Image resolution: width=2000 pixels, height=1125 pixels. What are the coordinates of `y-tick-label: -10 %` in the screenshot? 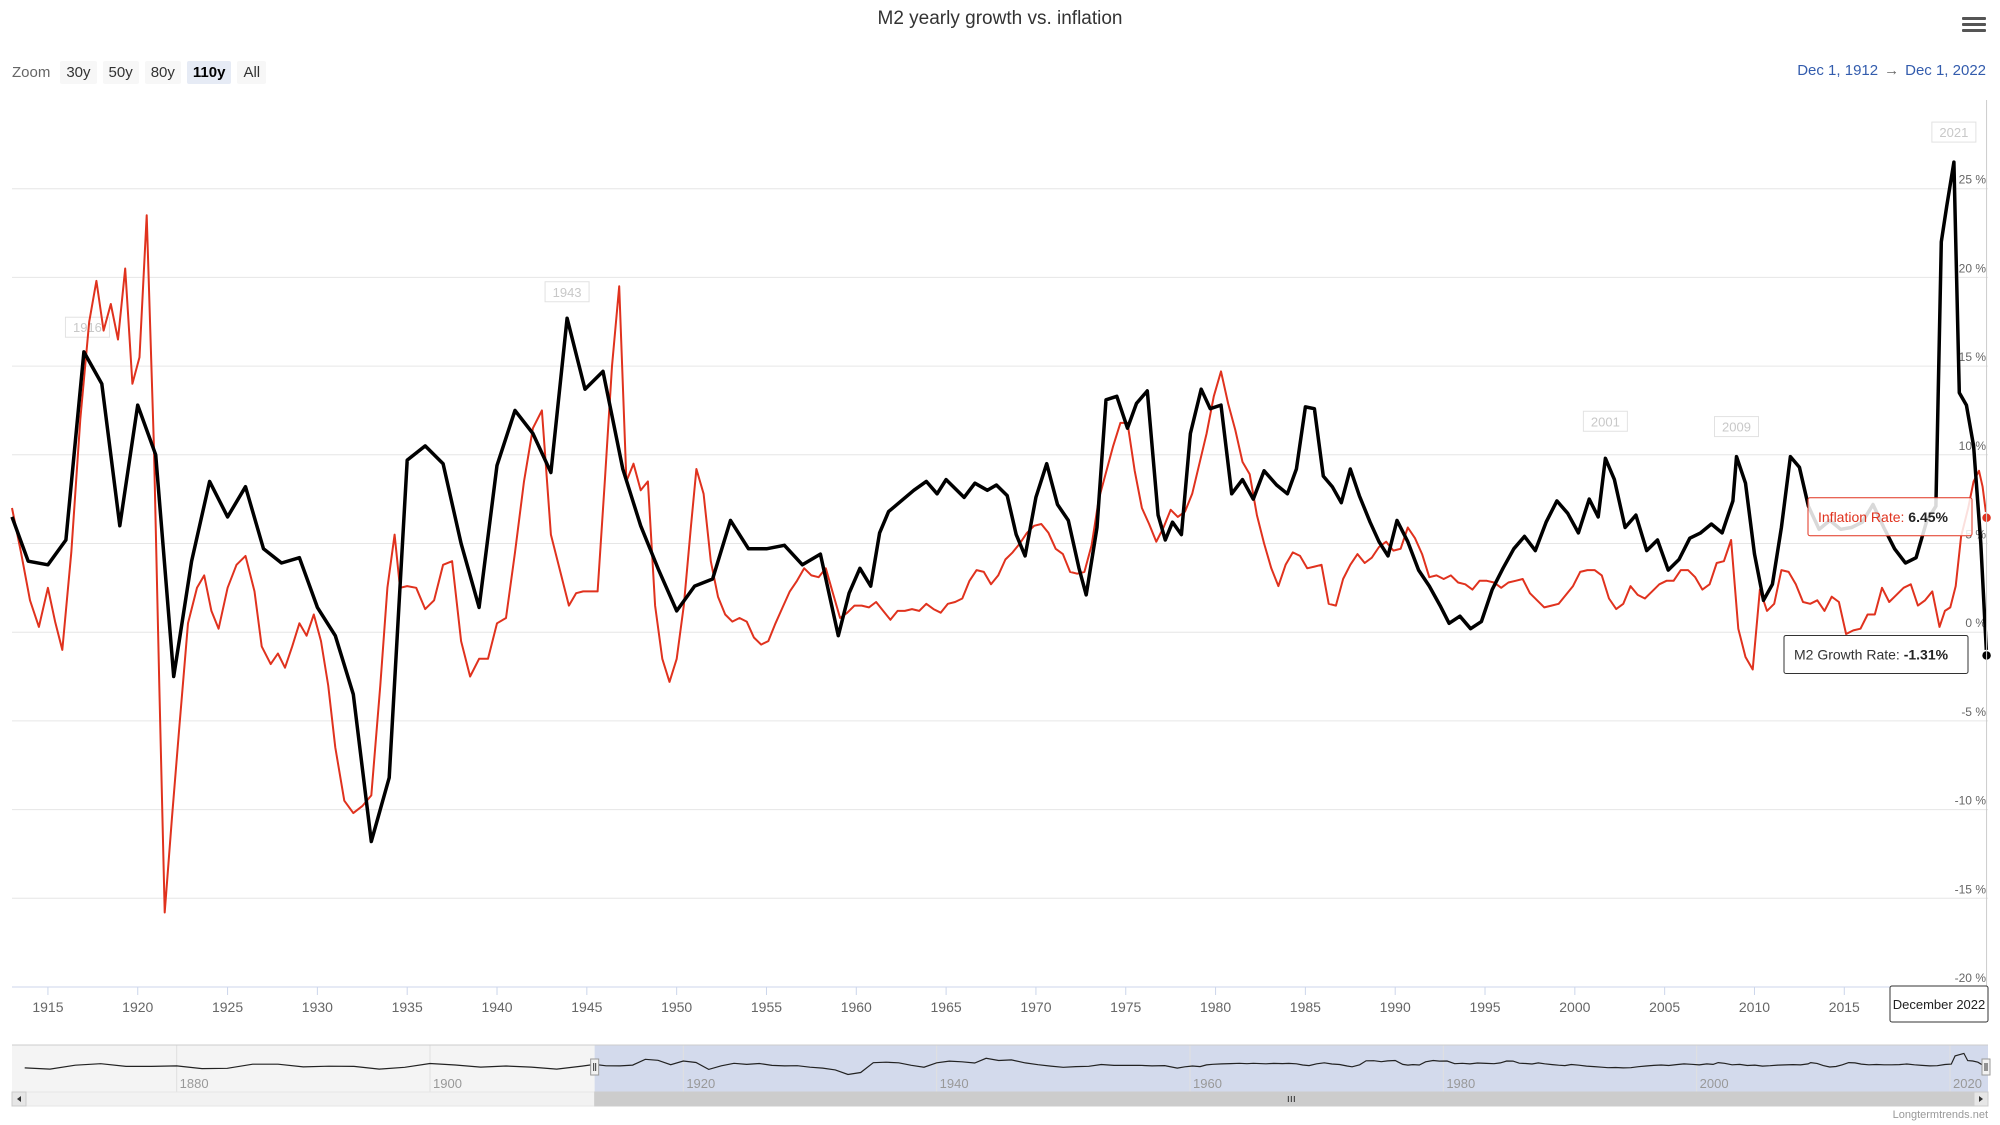 It's located at (1971, 801).